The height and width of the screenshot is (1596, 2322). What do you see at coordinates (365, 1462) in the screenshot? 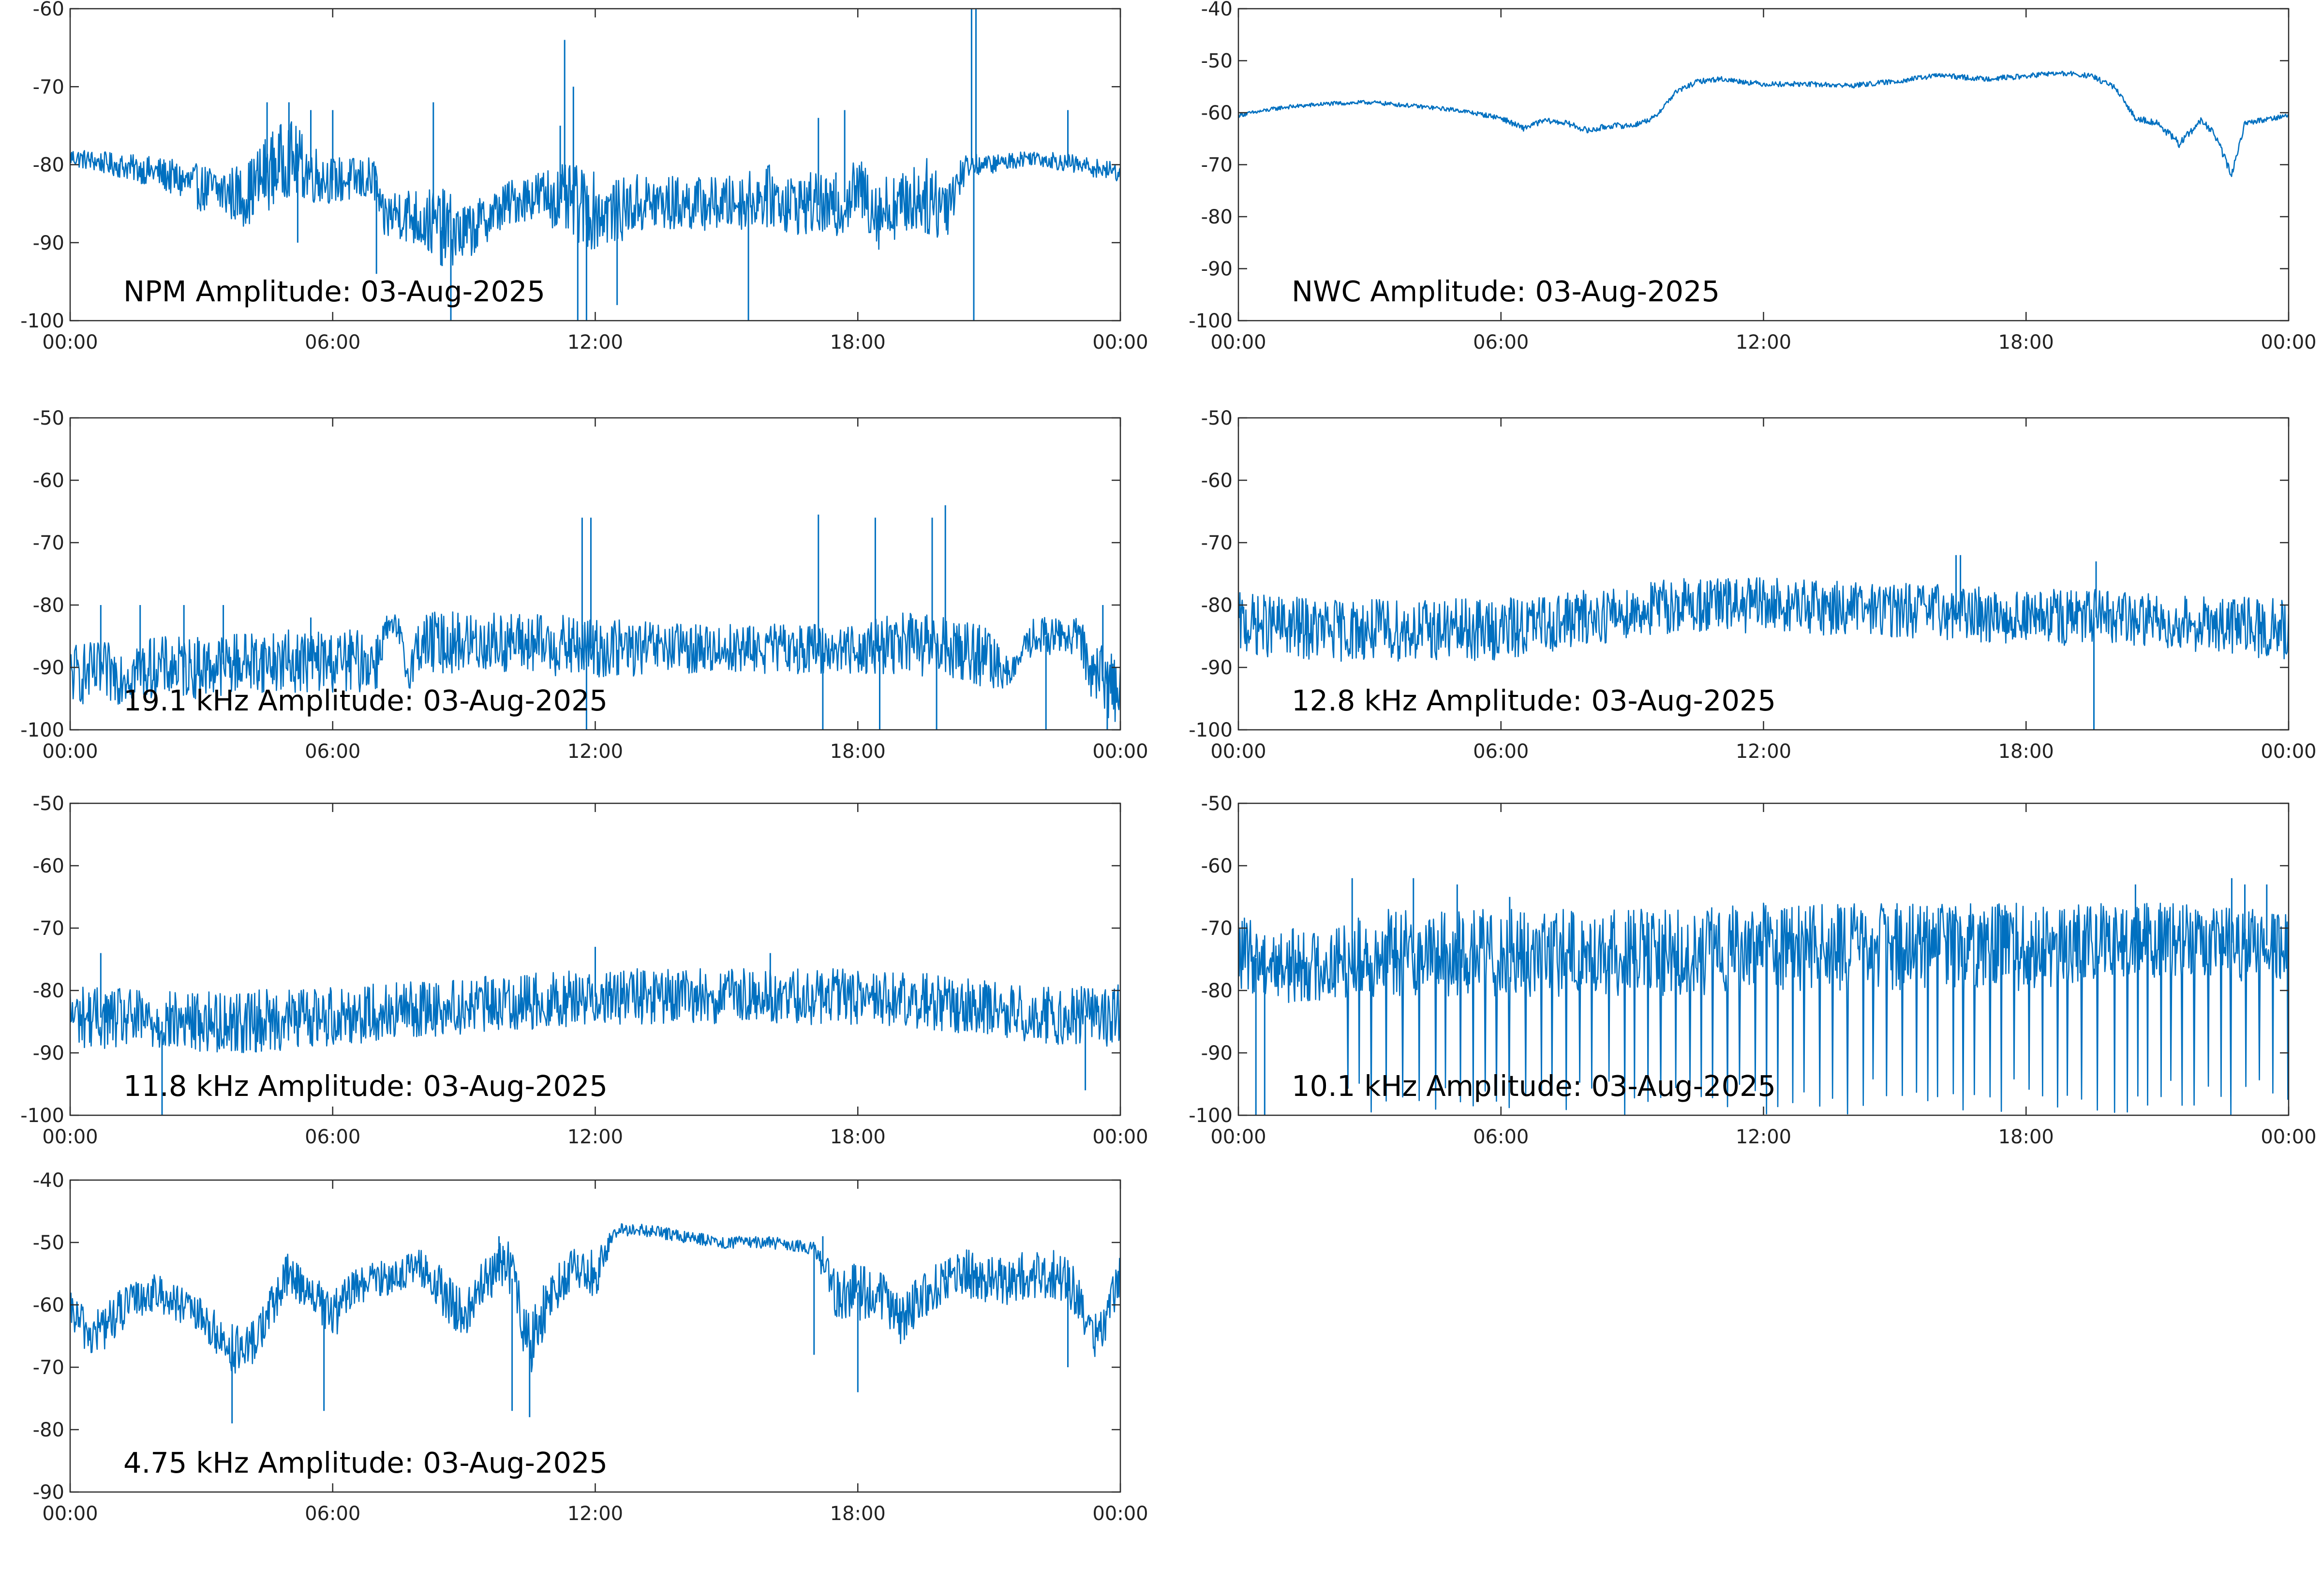
I see `panel-title: 4.75 kHz Amplitude: 03-Aug-2025` at bounding box center [365, 1462].